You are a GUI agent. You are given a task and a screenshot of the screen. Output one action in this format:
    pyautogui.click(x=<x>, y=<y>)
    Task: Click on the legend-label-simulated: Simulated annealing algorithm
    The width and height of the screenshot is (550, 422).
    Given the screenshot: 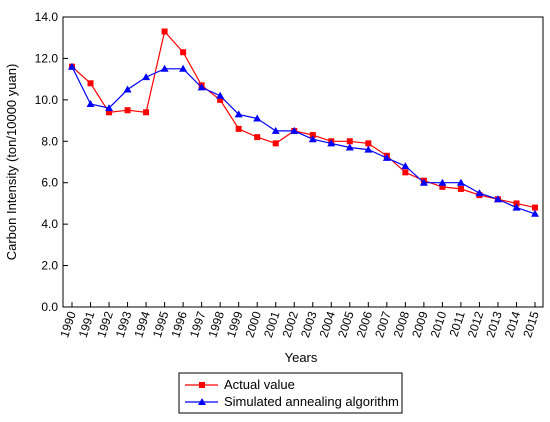 What is the action you would take?
    pyautogui.click(x=311, y=401)
    